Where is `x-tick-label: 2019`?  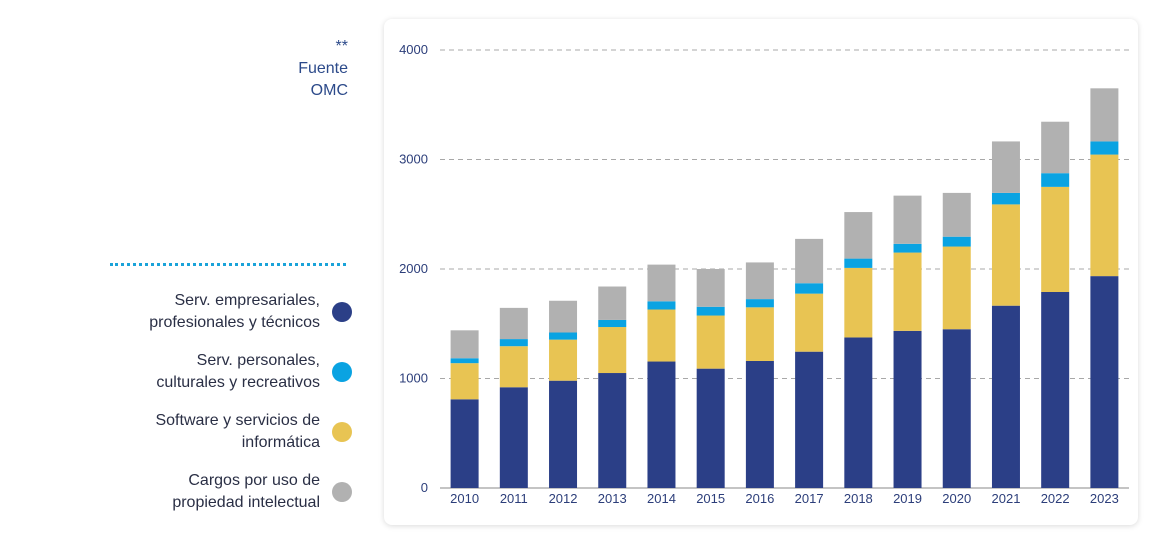
x-tick-label: 2019 is located at coordinates (907, 498).